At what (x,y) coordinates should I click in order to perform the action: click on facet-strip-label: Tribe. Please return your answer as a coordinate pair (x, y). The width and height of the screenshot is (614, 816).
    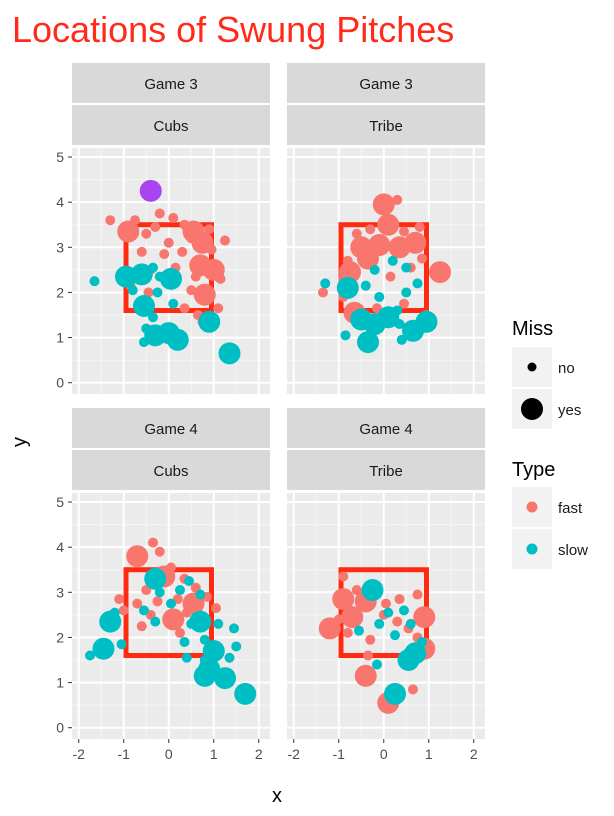
    Looking at the image, I should click on (386, 471).